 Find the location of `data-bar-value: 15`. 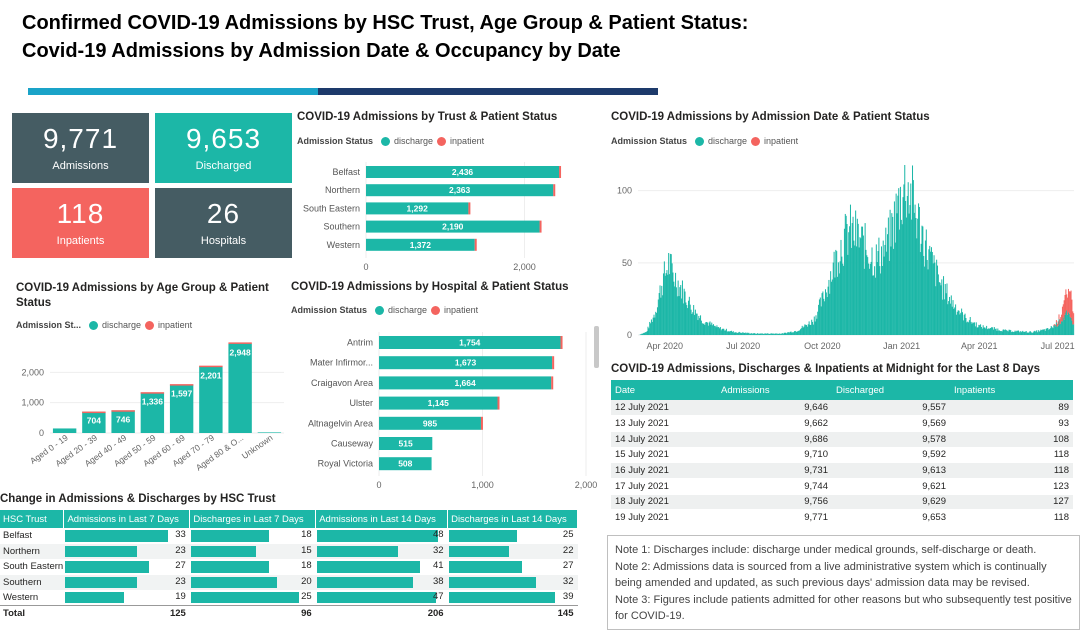

data-bar-value: 15 is located at coordinates (306, 550).